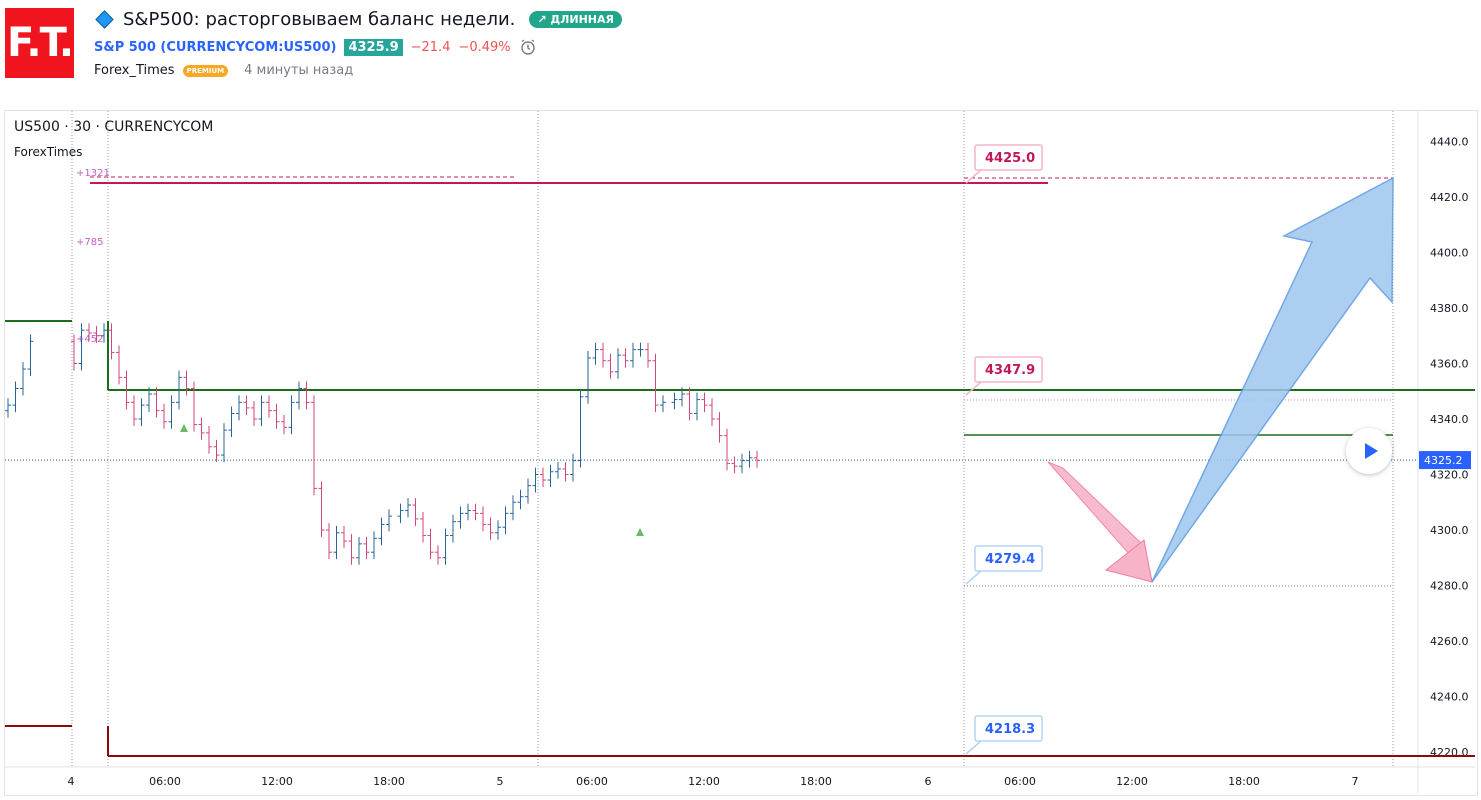 This screenshot has width=1481, height=800. Describe the element at coordinates (1369, 451) in the screenshot. I see `play-button` at that location.